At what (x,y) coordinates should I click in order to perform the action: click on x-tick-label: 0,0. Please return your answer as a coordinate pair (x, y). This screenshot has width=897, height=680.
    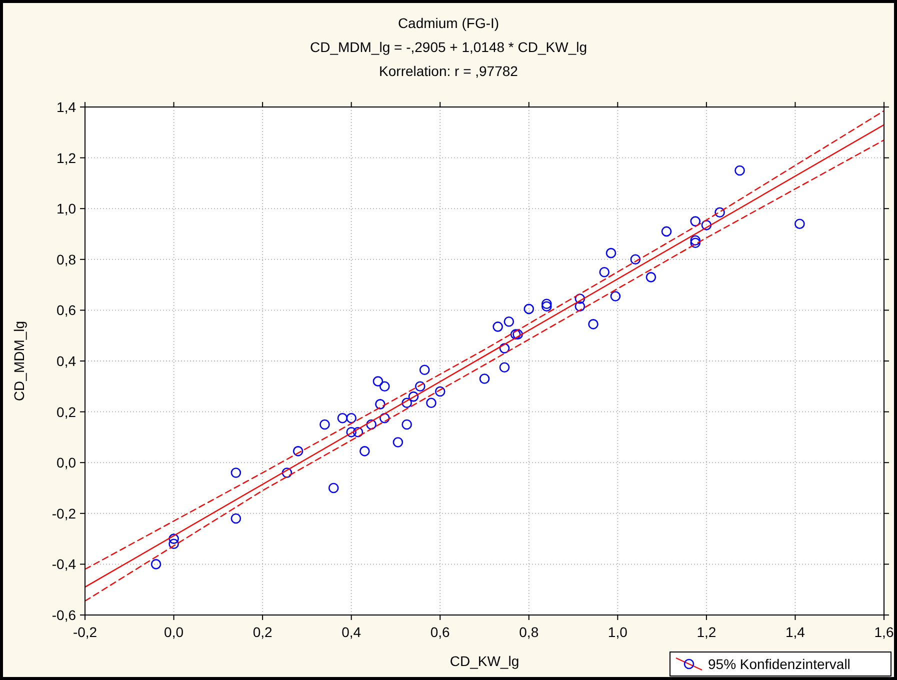
    Looking at the image, I should click on (174, 632).